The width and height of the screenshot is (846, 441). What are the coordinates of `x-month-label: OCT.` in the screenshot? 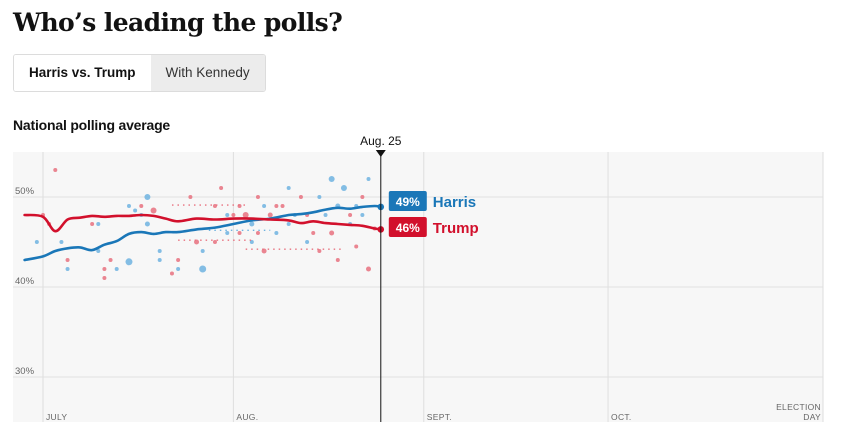 It's located at (621, 417).